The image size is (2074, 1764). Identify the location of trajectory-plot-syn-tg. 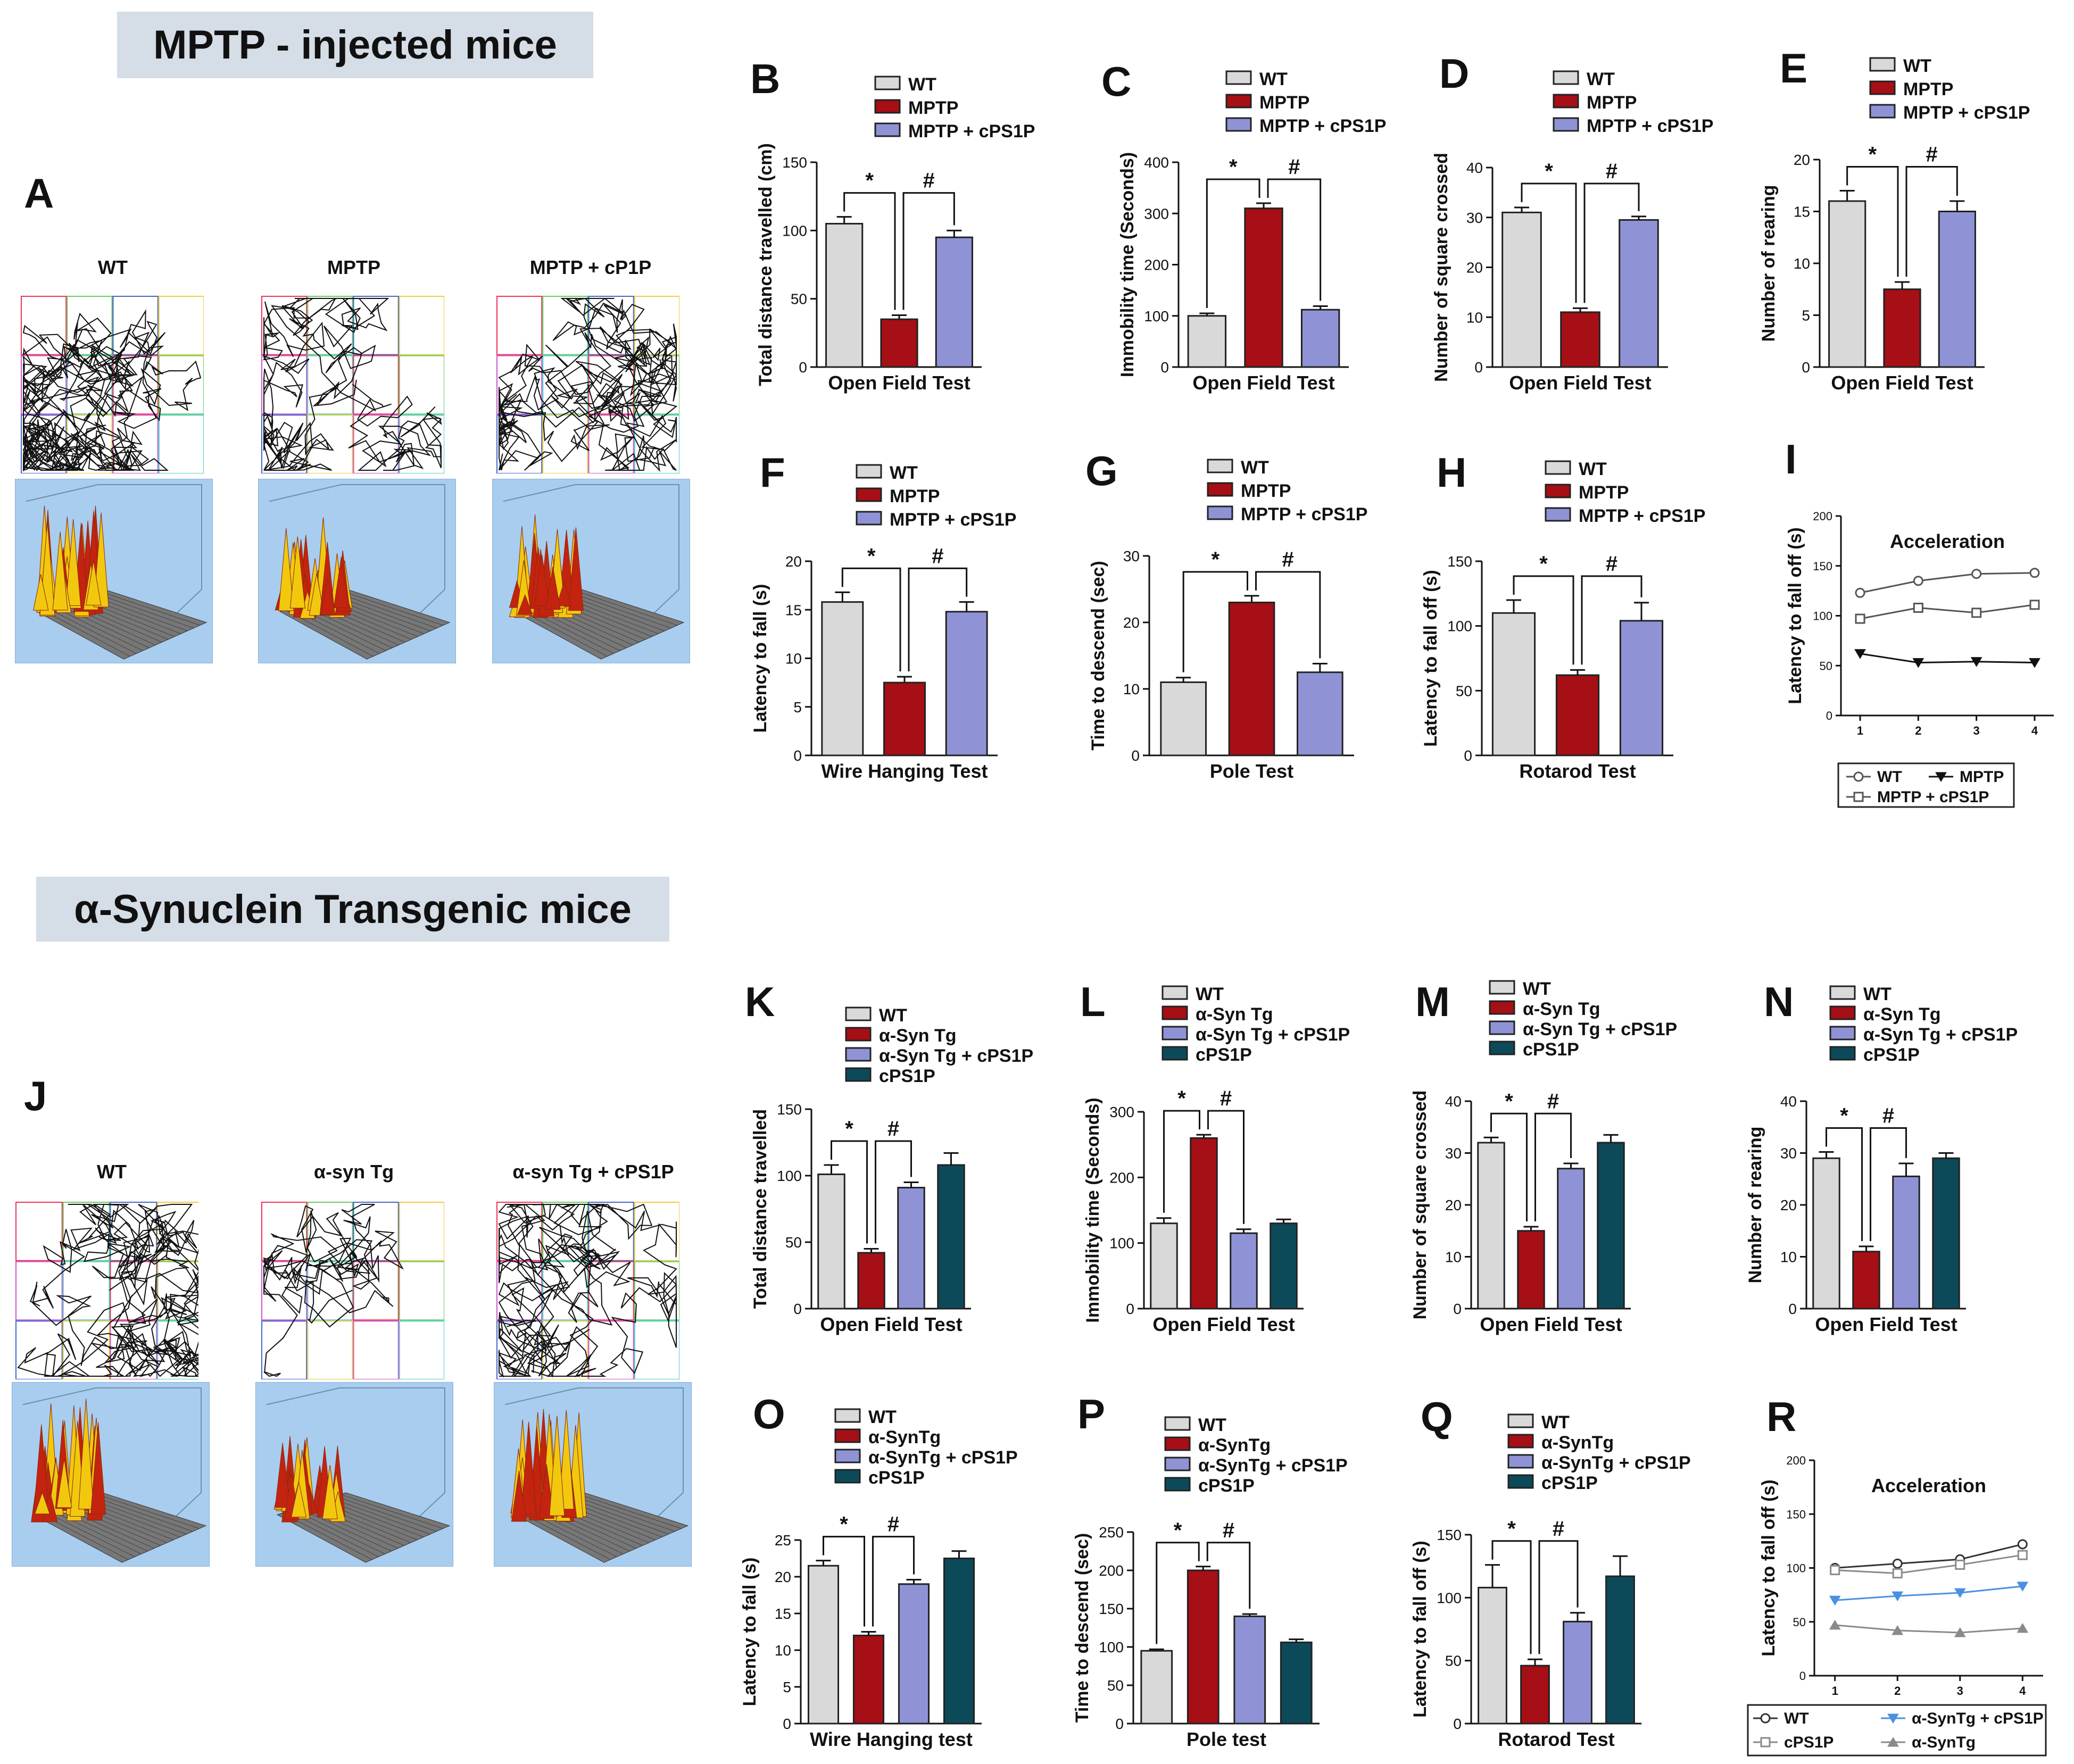
(353, 1290).